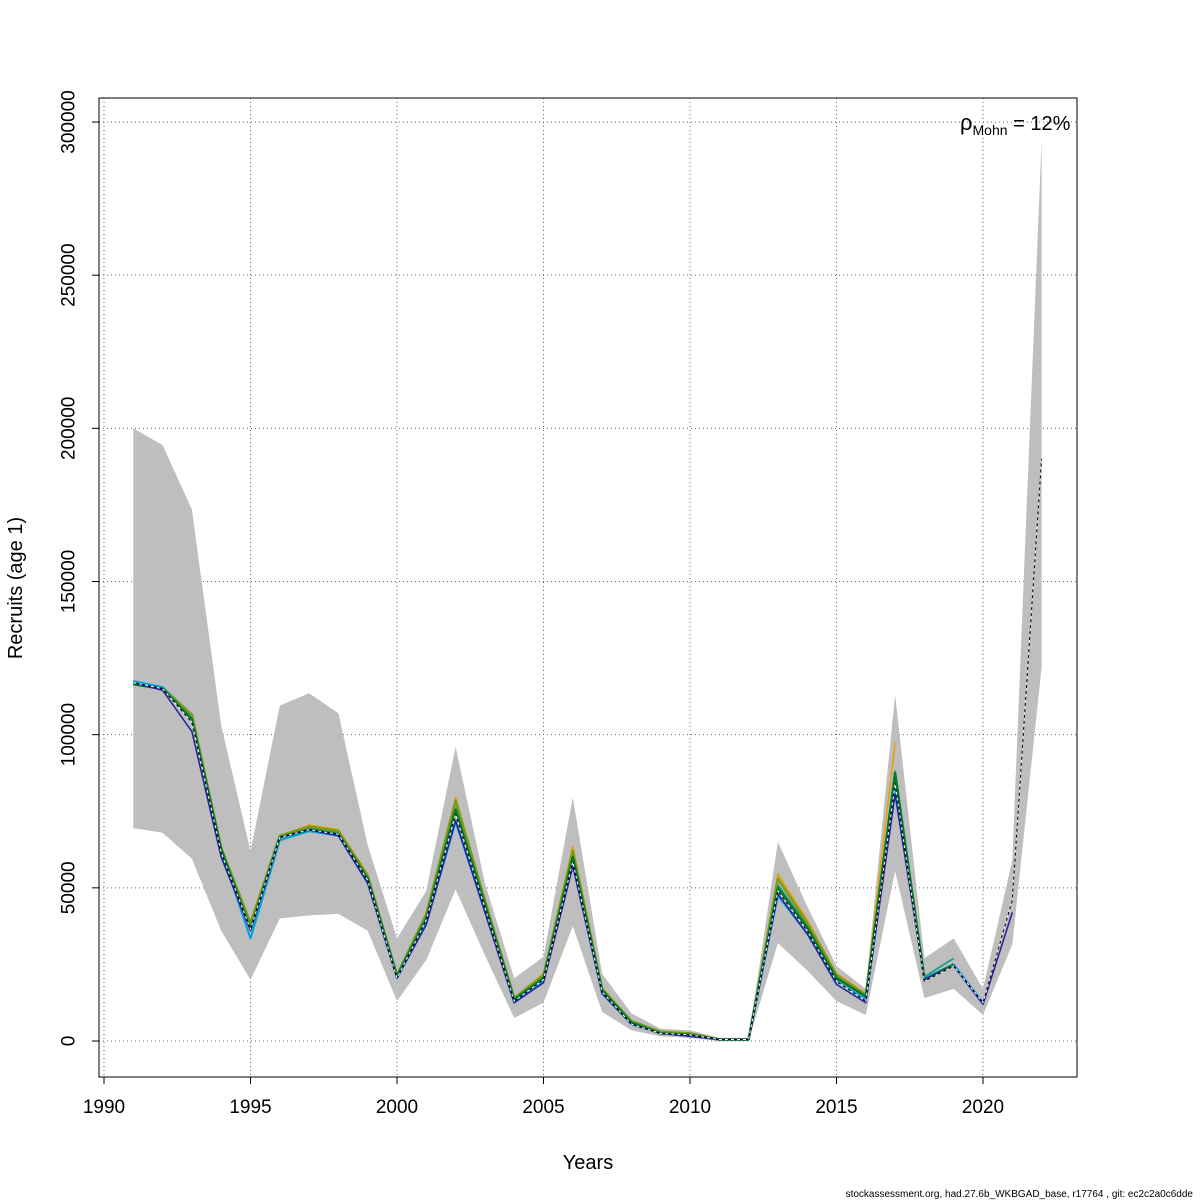 The image size is (1200, 1200). I want to click on y-tick-label: 0, so click(69, 1041).